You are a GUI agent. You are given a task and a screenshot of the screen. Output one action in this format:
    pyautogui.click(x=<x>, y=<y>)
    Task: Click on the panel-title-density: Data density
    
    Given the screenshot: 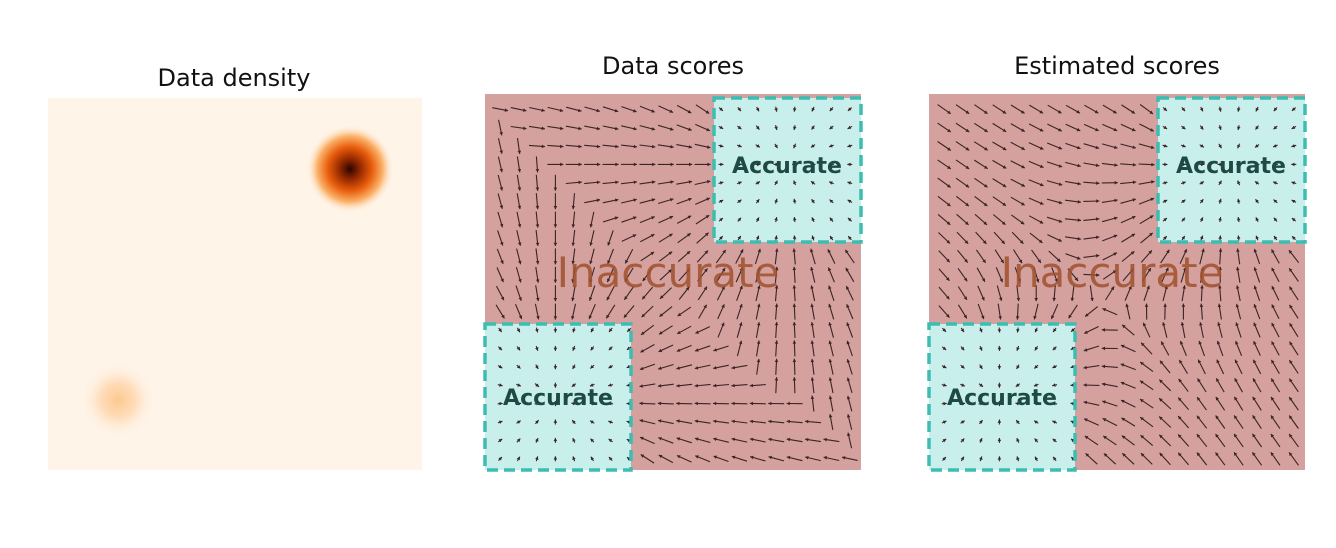 What is the action you would take?
    pyautogui.click(x=234, y=78)
    